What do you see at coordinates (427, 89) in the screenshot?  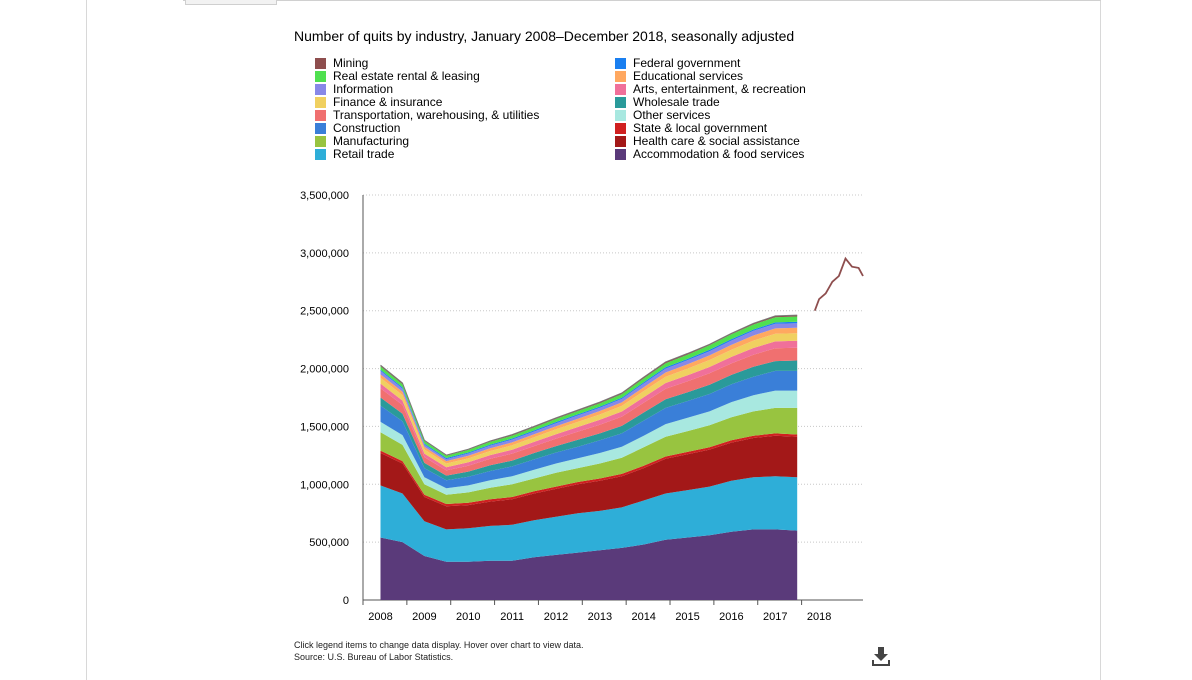 I see `legend-item: Information` at bounding box center [427, 89].